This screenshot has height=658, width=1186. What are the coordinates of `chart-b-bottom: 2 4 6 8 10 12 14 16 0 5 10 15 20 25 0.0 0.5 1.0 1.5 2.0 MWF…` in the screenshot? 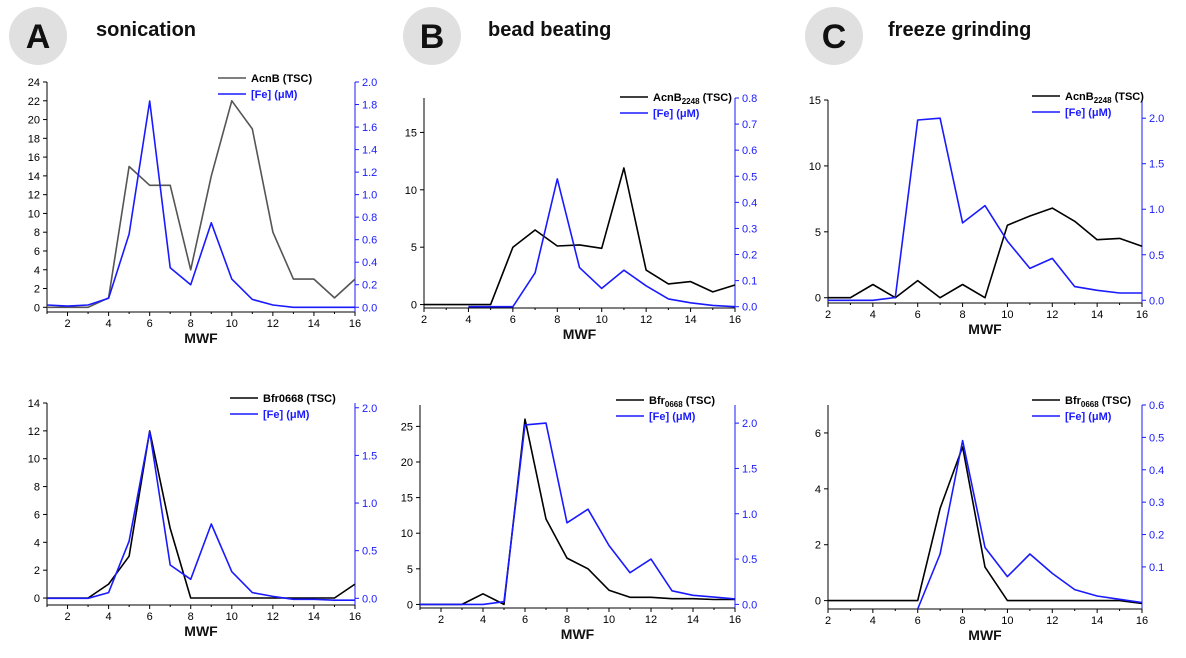 It's located at (579, 518).